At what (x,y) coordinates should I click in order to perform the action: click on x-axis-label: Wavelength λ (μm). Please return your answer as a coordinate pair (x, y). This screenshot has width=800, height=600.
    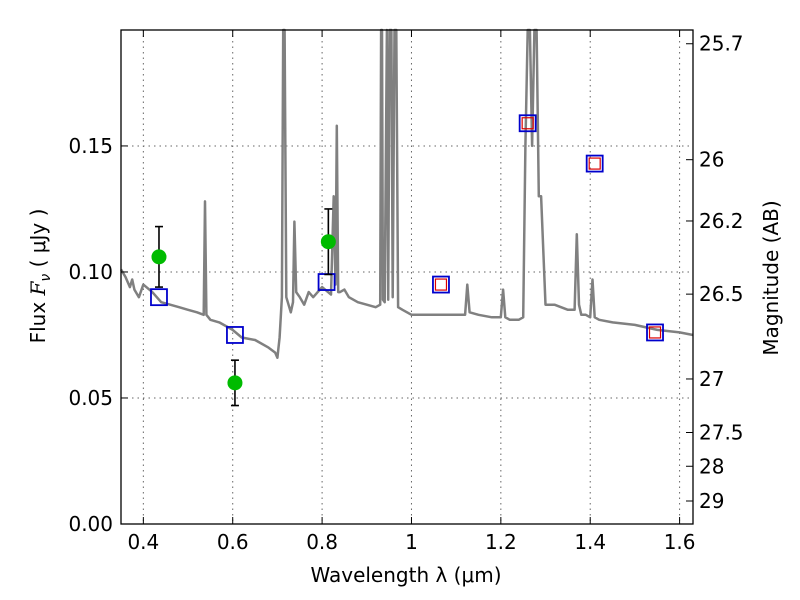
    Looking at the image, I should click on (405, 575).